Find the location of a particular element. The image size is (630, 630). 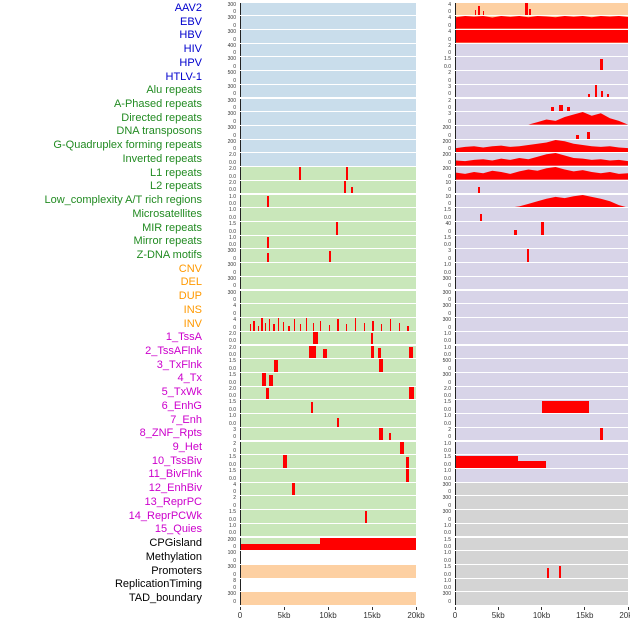

y-axis-ticks: 10 0 is located at coordinates (435, 187).